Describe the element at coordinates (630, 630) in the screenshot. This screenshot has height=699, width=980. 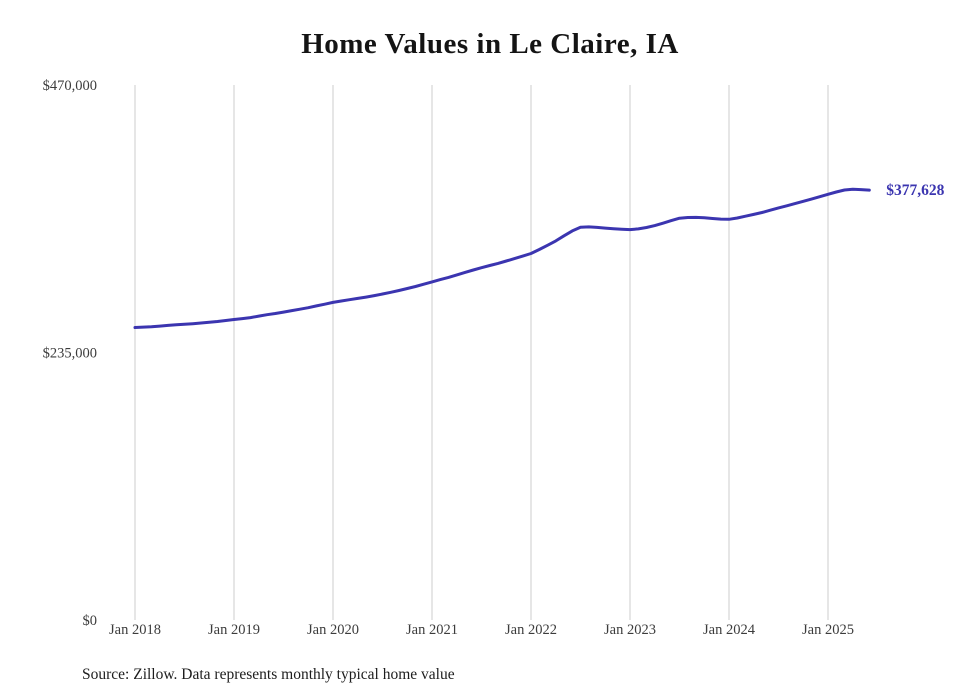
I see `x-tick-label: Jan 2023` at that location.